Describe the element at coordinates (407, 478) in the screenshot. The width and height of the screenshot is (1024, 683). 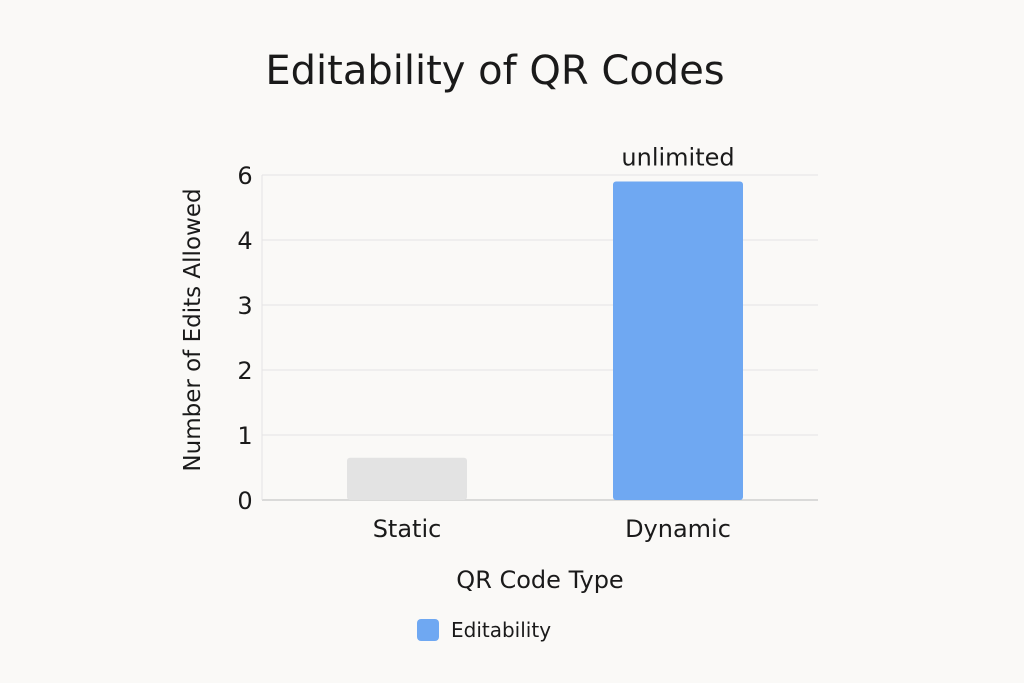
I see `bar-static` at that location.